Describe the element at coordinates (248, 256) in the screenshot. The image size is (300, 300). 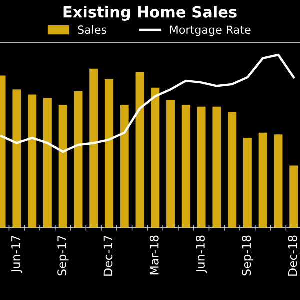
I see `x-tick-label: Sep-18` at that location.